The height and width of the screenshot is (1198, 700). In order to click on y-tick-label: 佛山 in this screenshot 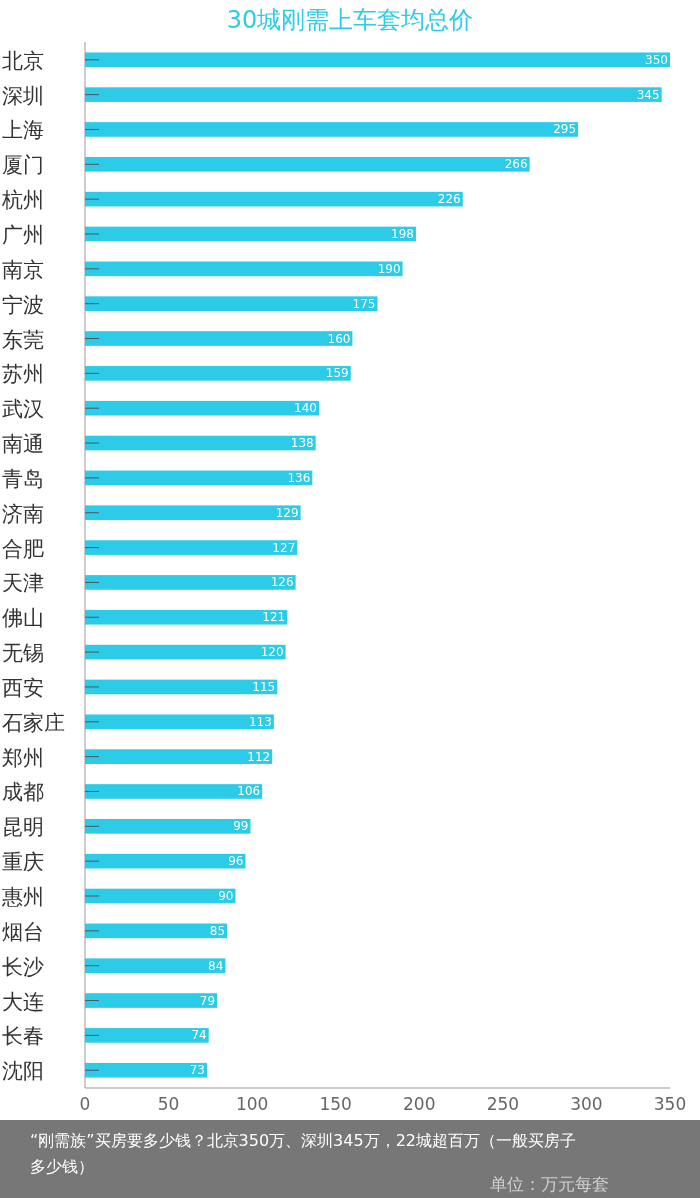, I will do `click(23, 618)`.